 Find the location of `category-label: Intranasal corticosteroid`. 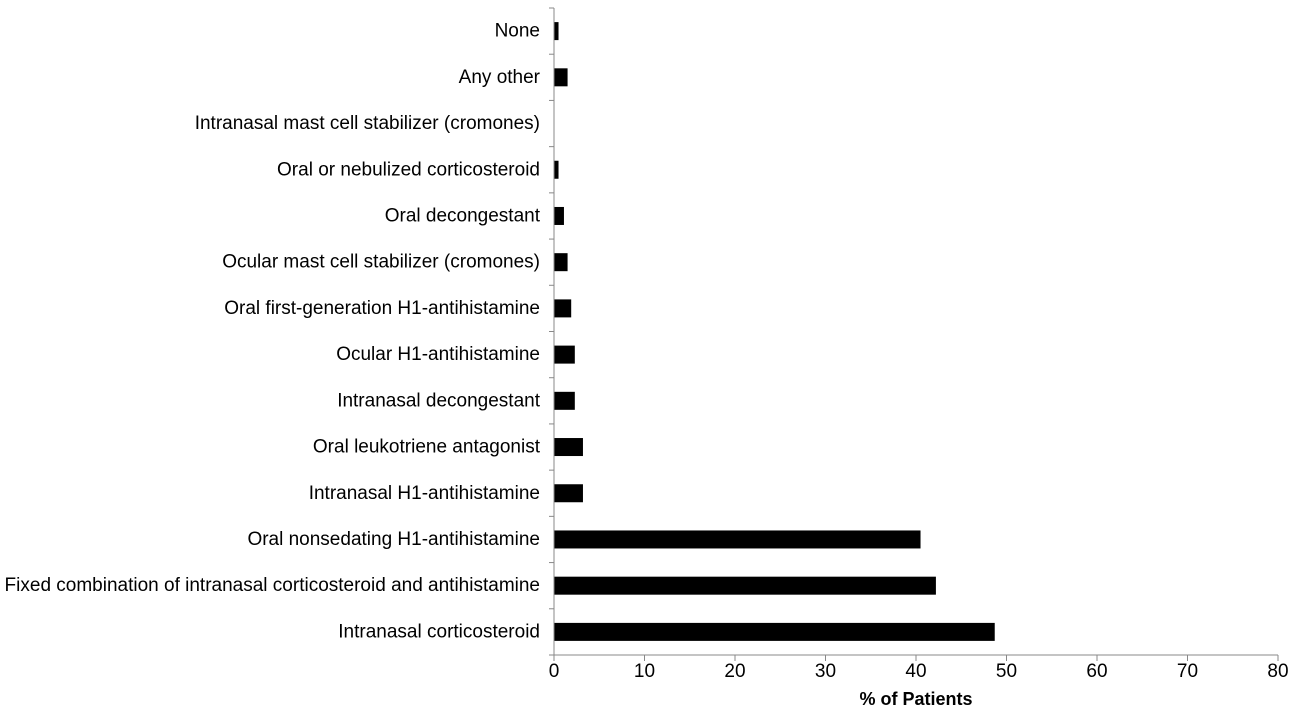

category-label: Intranasal corticosteroid is located at coordinates (439, 631).